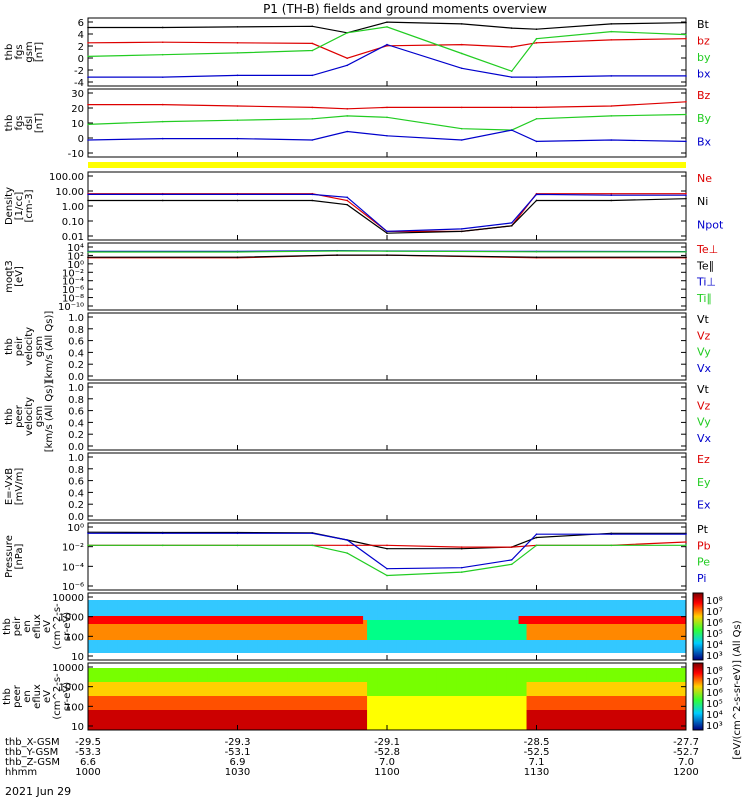 This screenshot has width=750, height=800. Describe the element at coordinates (704, 545) in the screenshot. I see `legend-Pb: Pb` at that location.